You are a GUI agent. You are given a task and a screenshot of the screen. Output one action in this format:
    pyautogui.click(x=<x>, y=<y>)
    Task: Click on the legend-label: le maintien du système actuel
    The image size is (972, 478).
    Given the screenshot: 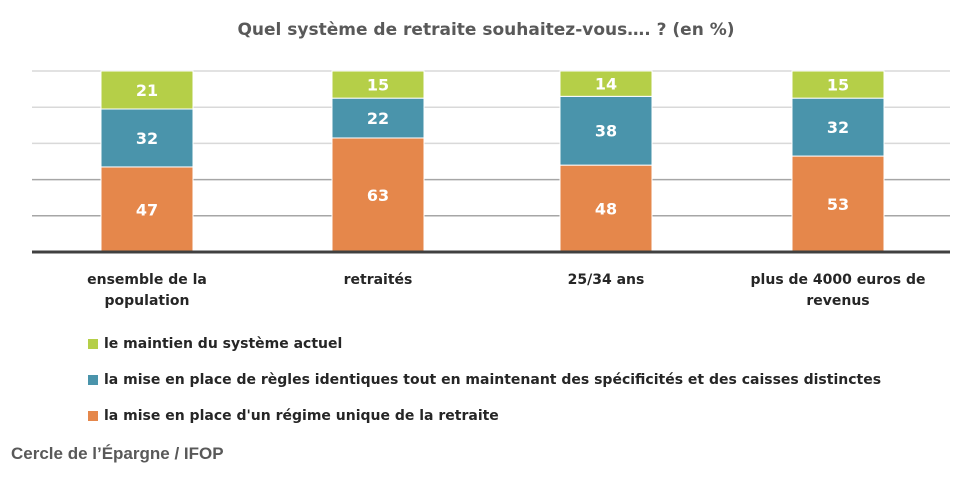 What is the action you would take?
    pyautogui.click(x=223, y=344)
    